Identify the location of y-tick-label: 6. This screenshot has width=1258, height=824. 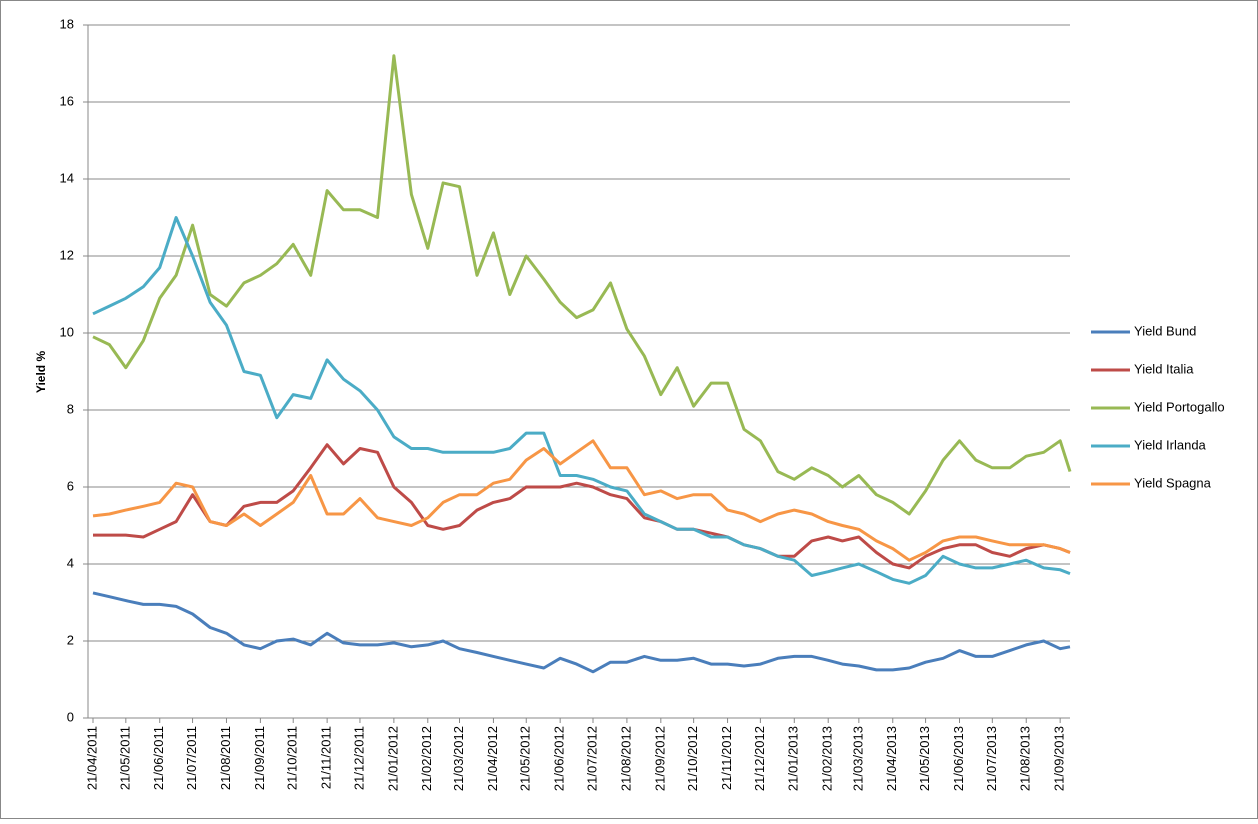
(70, 485).